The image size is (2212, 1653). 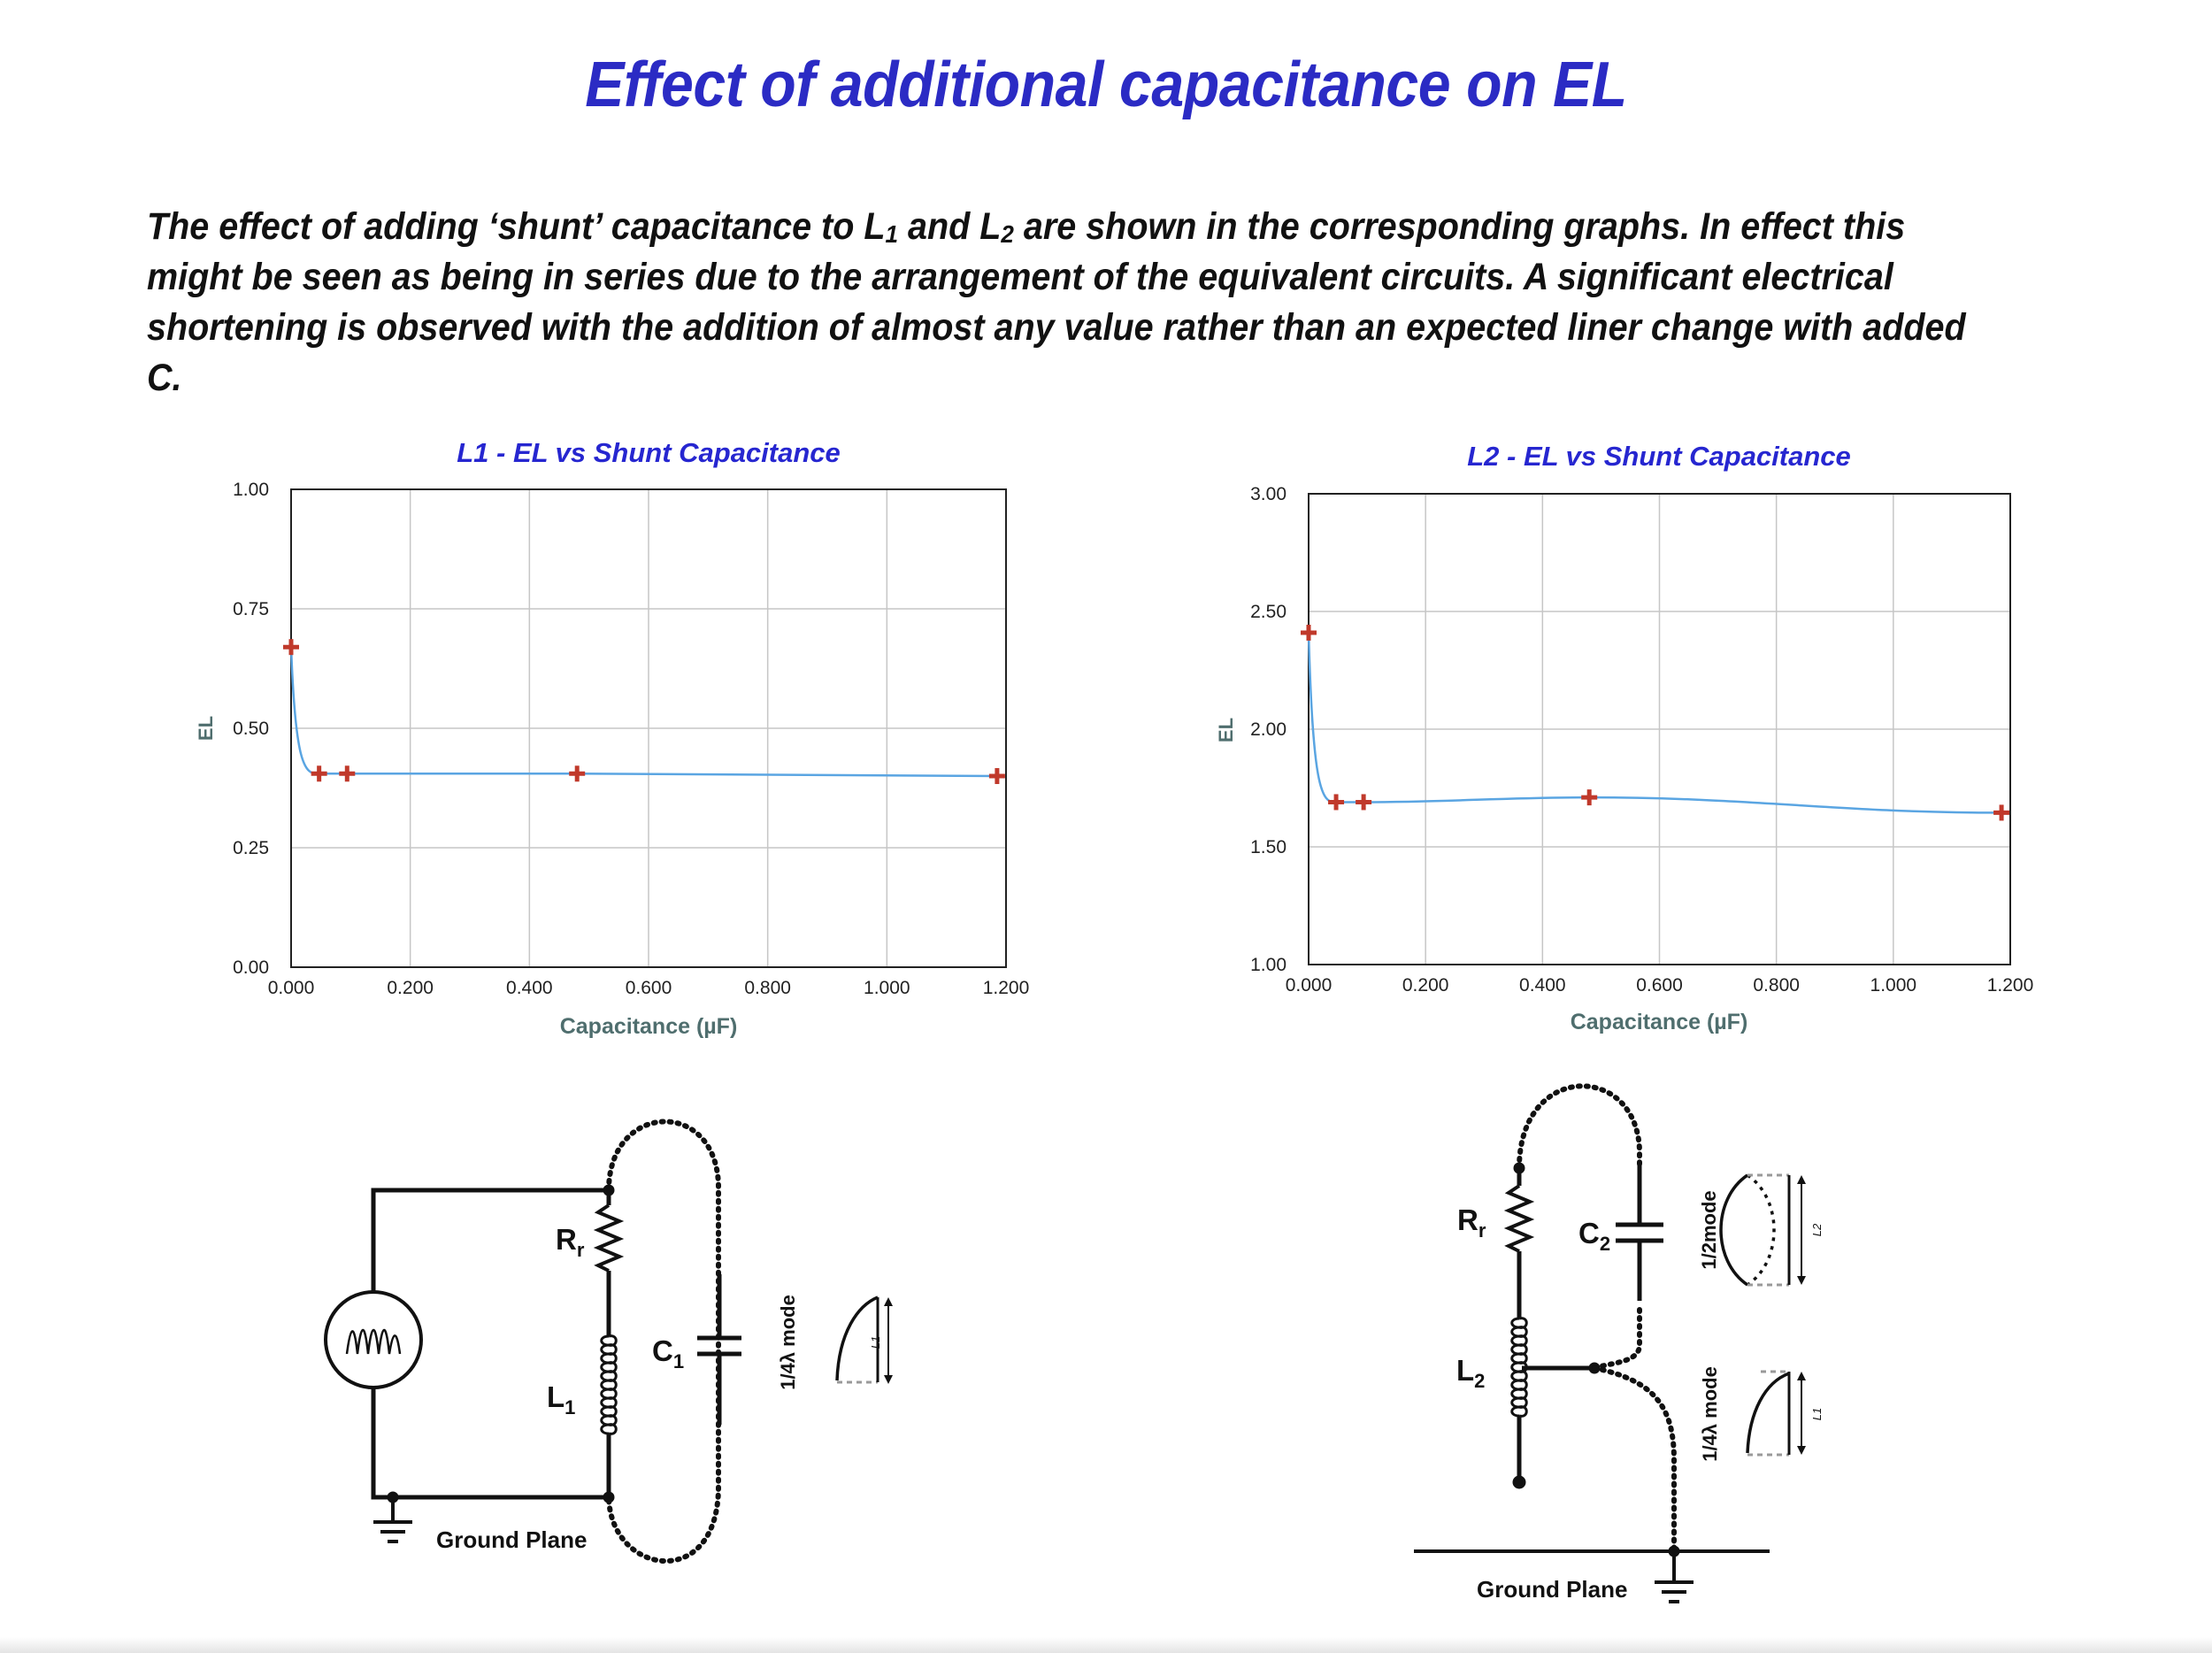 I want to click on chart-l1-x-tick-label: 0.600, so click(x=649, y=988).